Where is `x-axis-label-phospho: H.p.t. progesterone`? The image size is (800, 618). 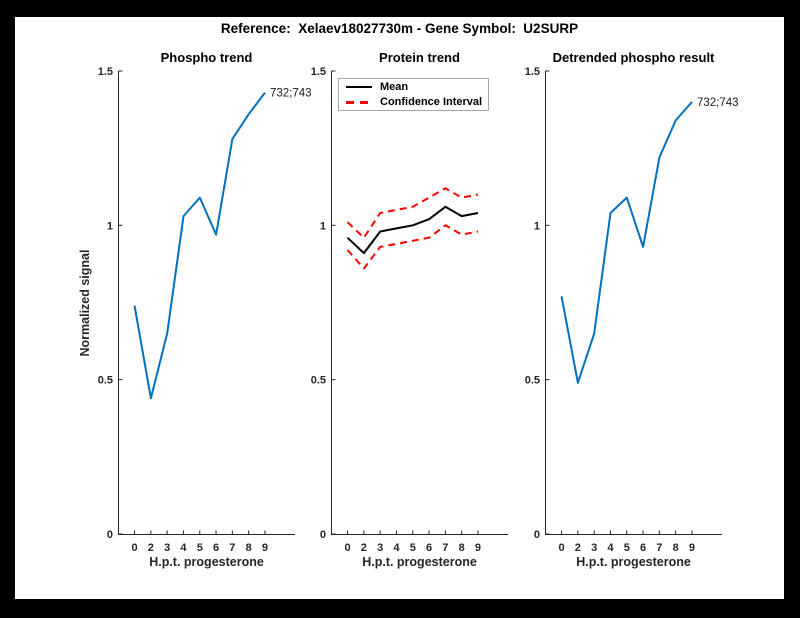
x-axis-label-phospho: H.p.t. progesterone is located at coordinates (206, 562).